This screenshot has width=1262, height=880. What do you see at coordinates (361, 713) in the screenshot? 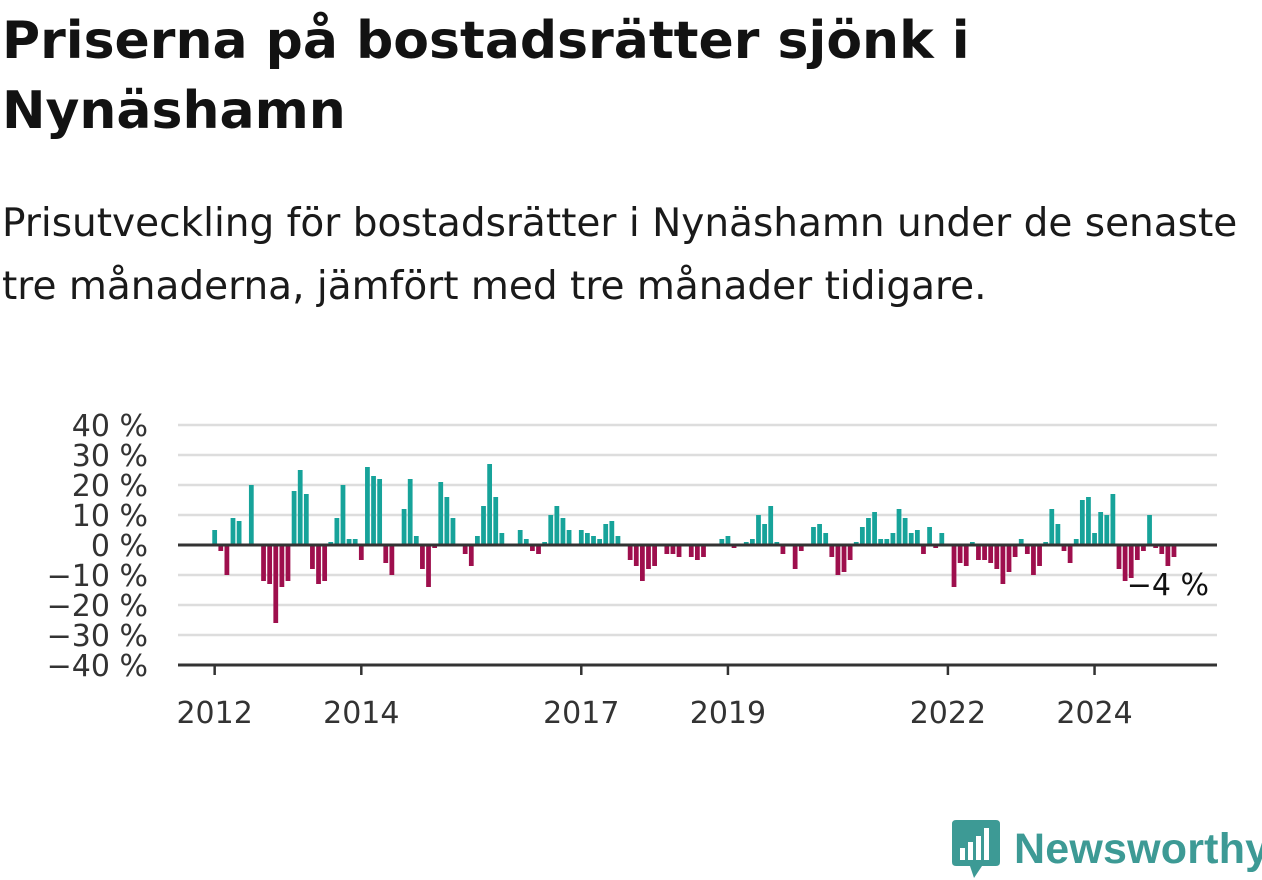
I see `x-tick-label-1: 2014` at bounding box center [361, 713].